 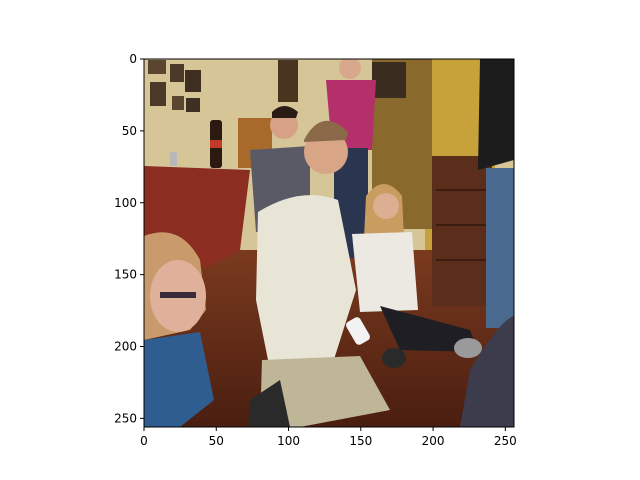 What do you see at coordinates (462, 231) in the screenshot?
I see `dresser` at bounding box center [462, 231].